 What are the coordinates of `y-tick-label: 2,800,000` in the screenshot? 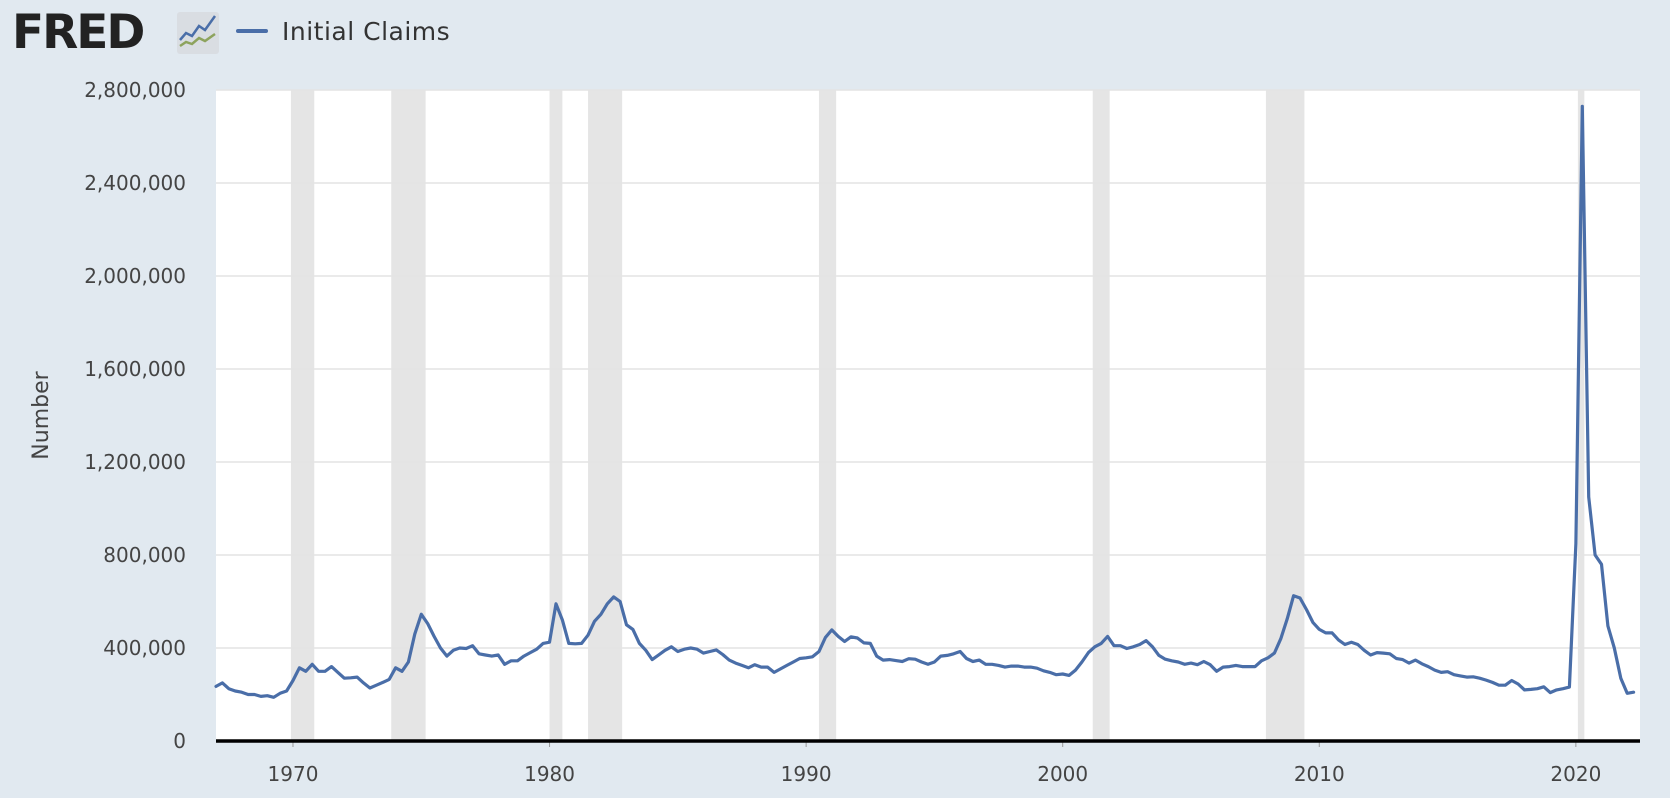 It's located at (135, 90).